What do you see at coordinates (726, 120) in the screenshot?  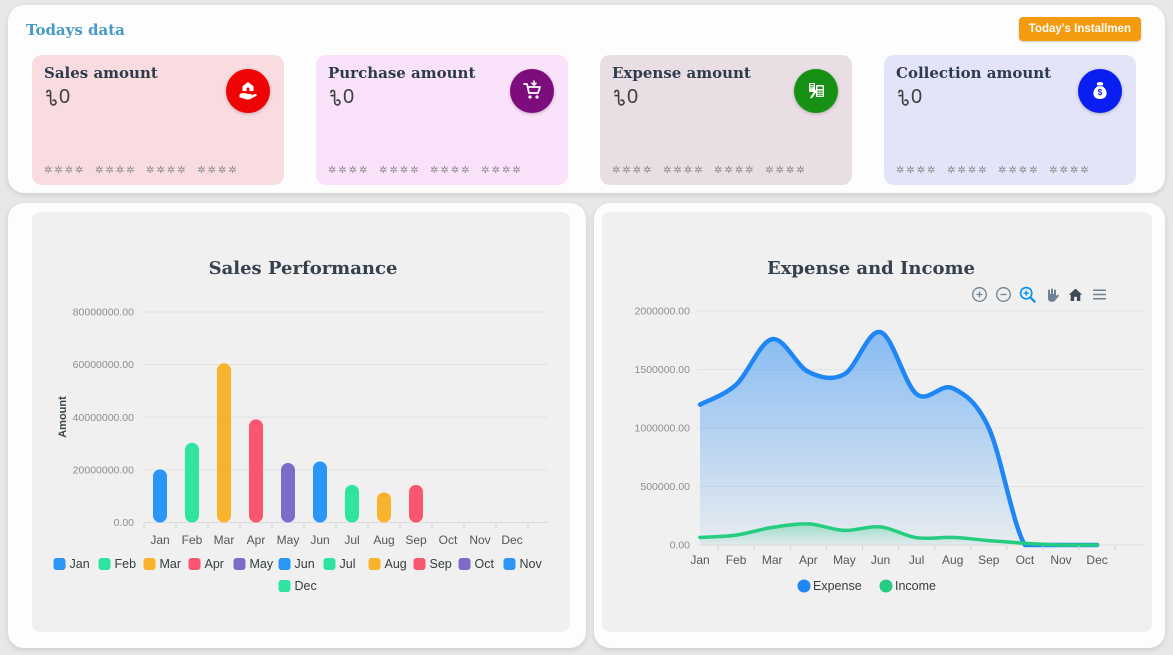 I see `stat-card-expense: Expense amount 0 ✲✲✲✲ ✲✲✲✲ ✲✲✲✲ ✲✲` at bounding box center [726, 120].